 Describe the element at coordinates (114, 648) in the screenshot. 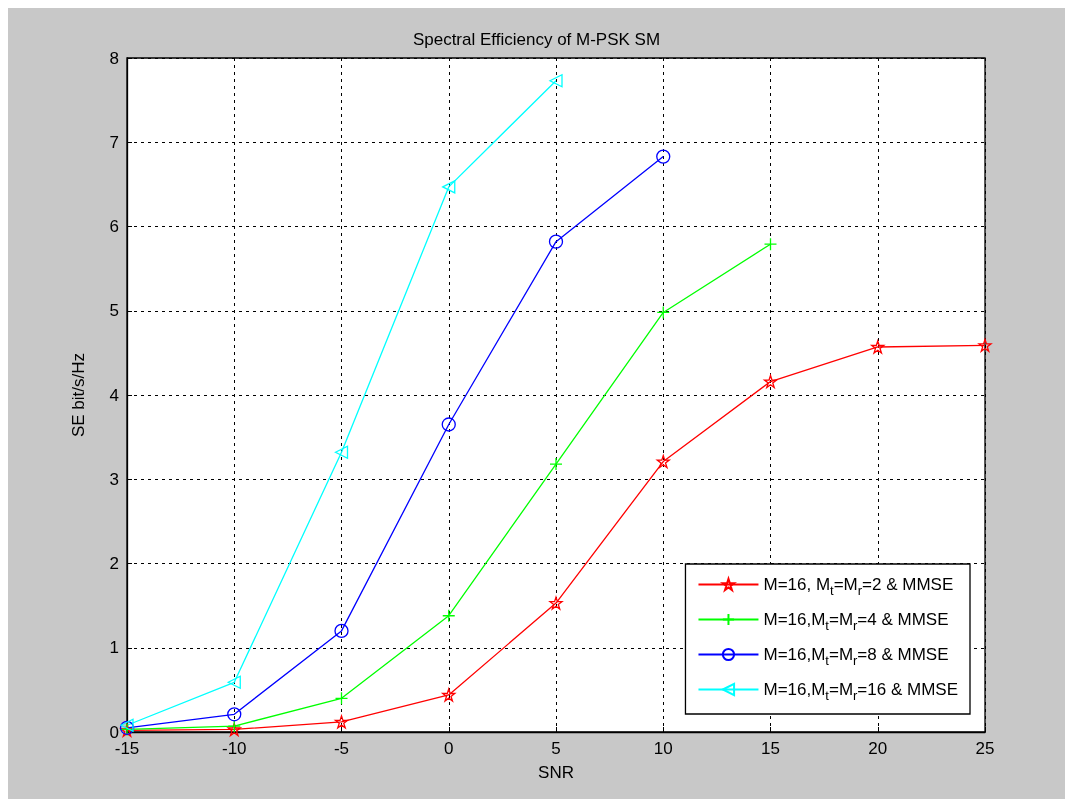

I see `y-tick-label: 1` at that location.